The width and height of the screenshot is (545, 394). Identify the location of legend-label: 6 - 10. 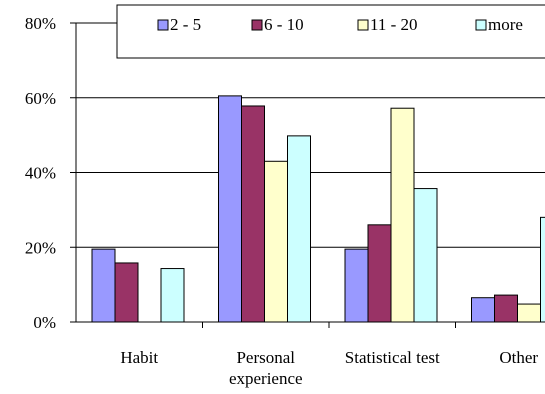
(284, 24).